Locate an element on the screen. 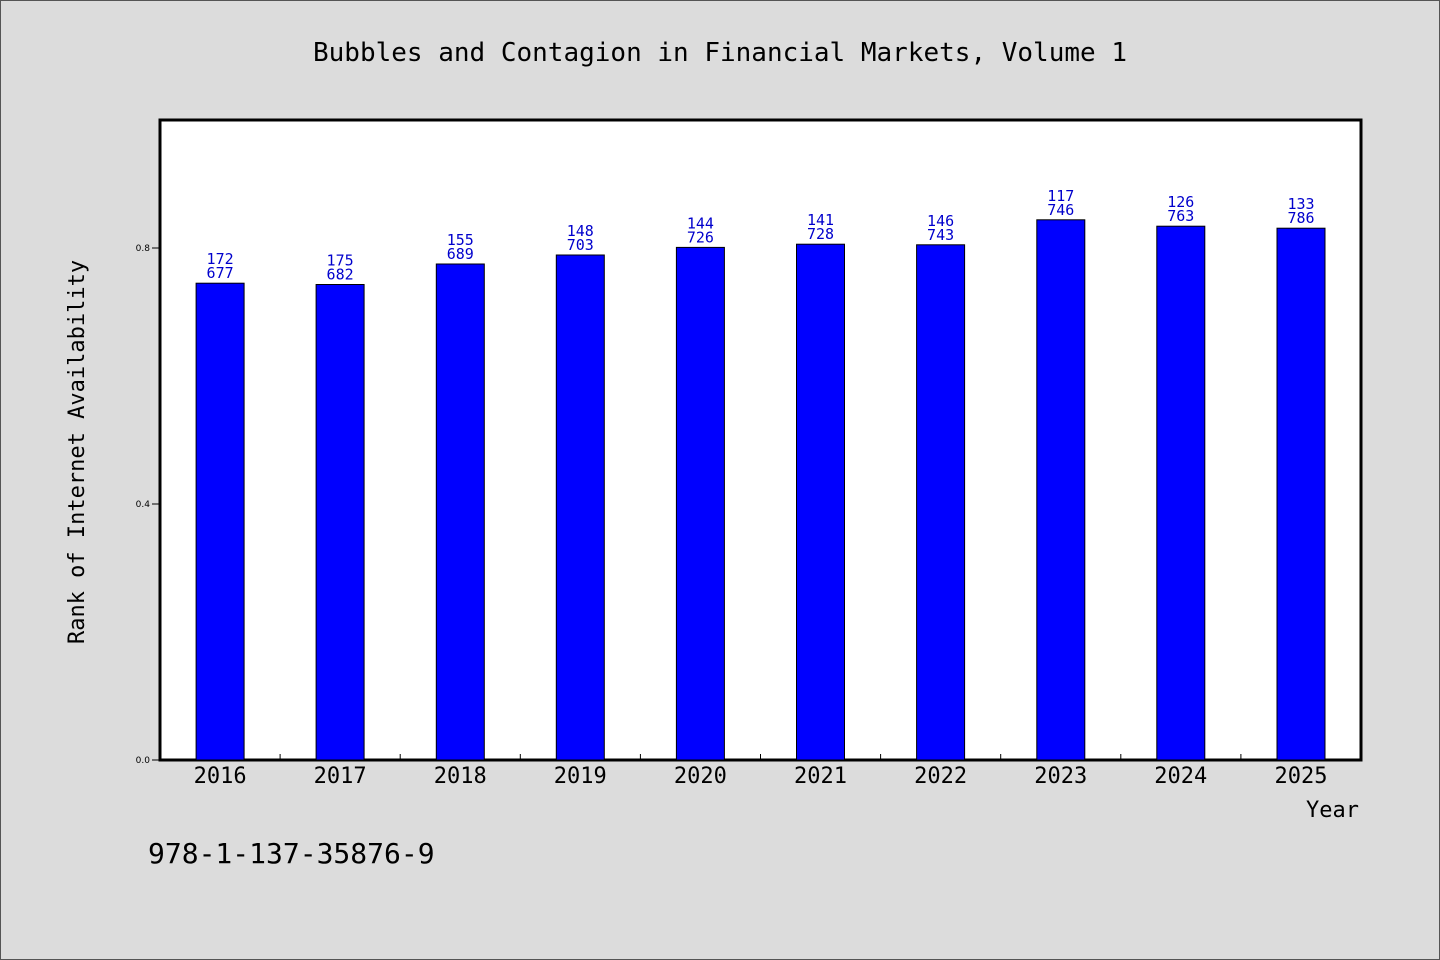 The image size is (1440, 960). bar-label-bottom-2022: 743 is located at coordinates (940, 235).